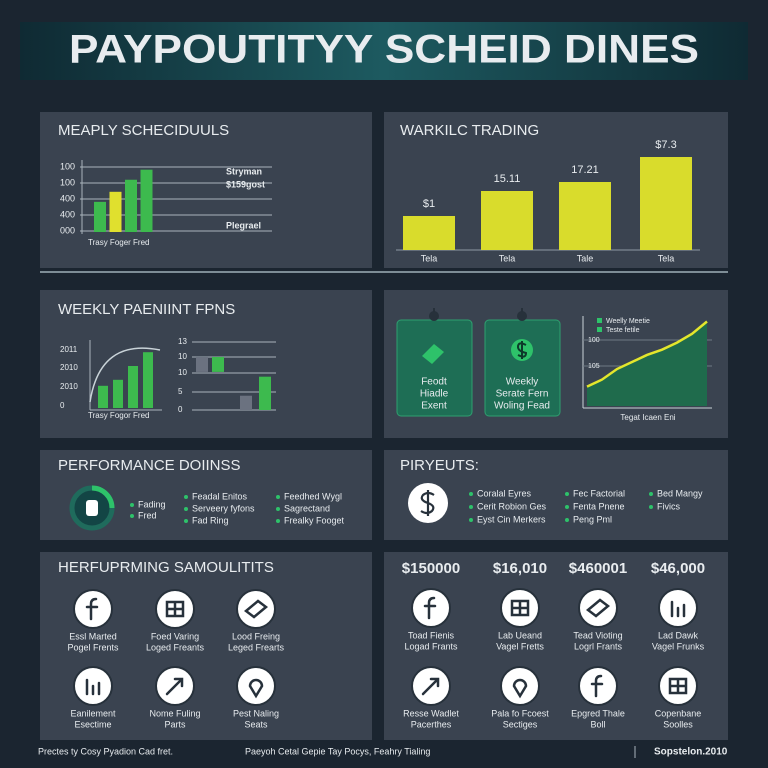 The image size is (768, 768). Describe the element at coordinates (244, 171) in the screenshot. I see `legend-label: Stryman` at that location.